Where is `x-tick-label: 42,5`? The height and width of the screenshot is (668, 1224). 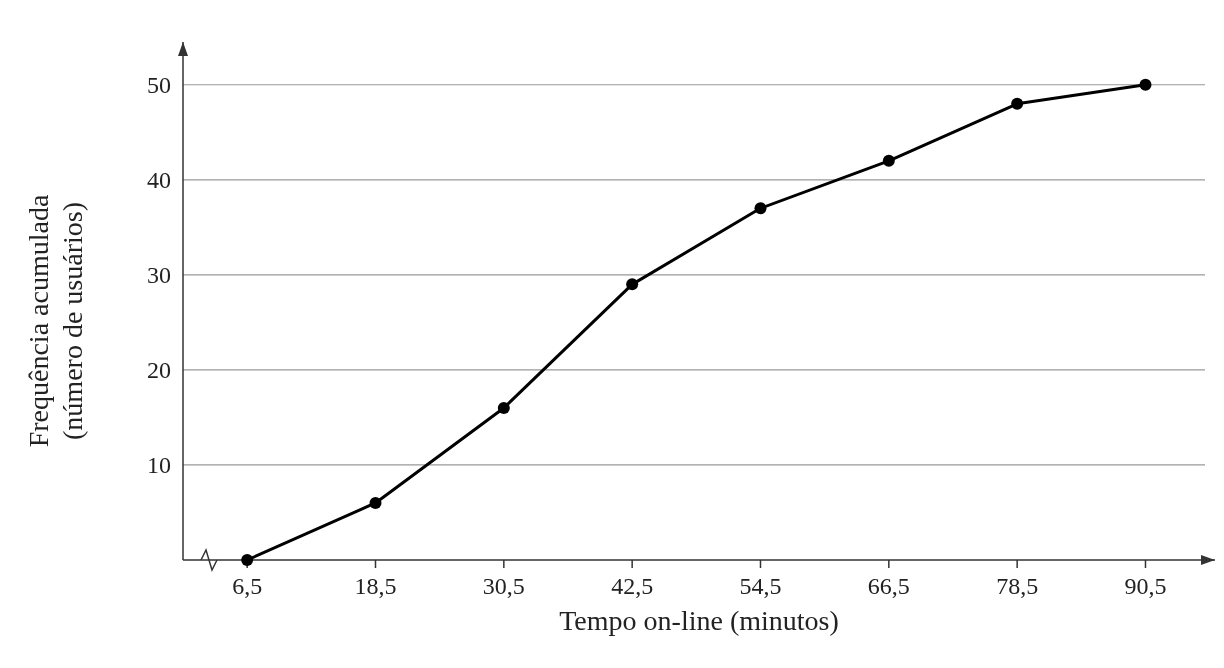
x-tick-label: 42,5 is located at coordinates (632, 586).